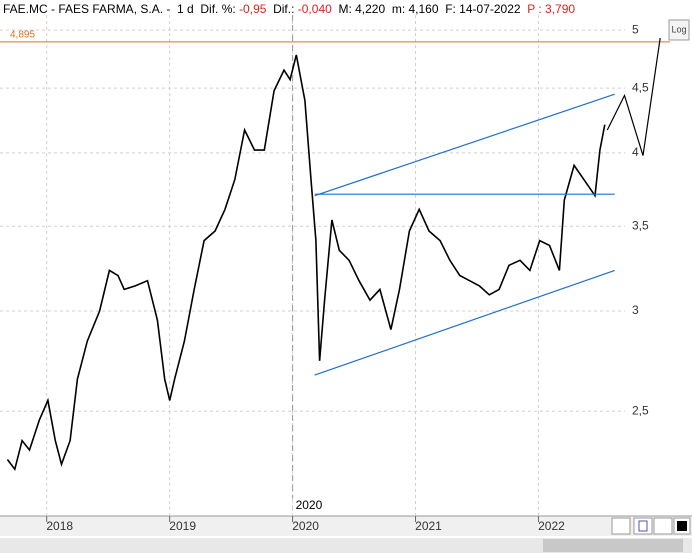  I want to click on header-text: -0,040, so click(314, 9).